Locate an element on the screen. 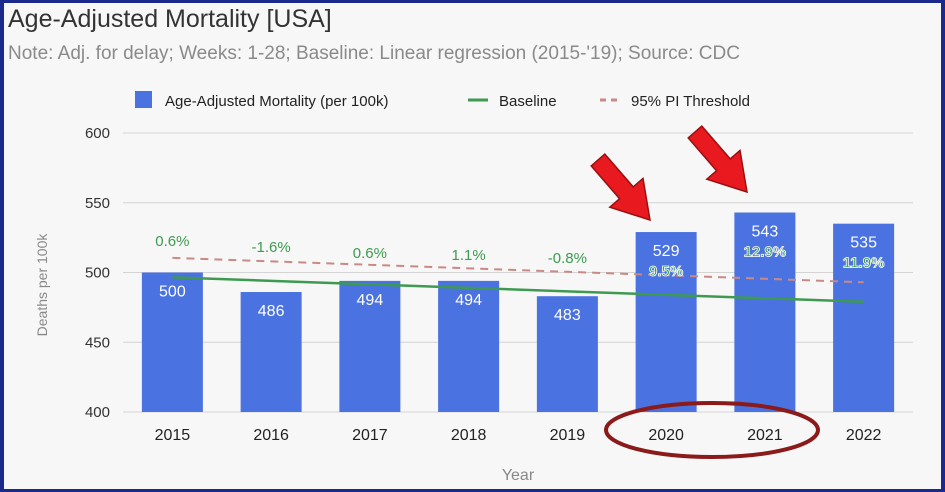 The height and width of the screenshot is (492, 945). legend-item: Baseline is located at coordinates (512, 101).